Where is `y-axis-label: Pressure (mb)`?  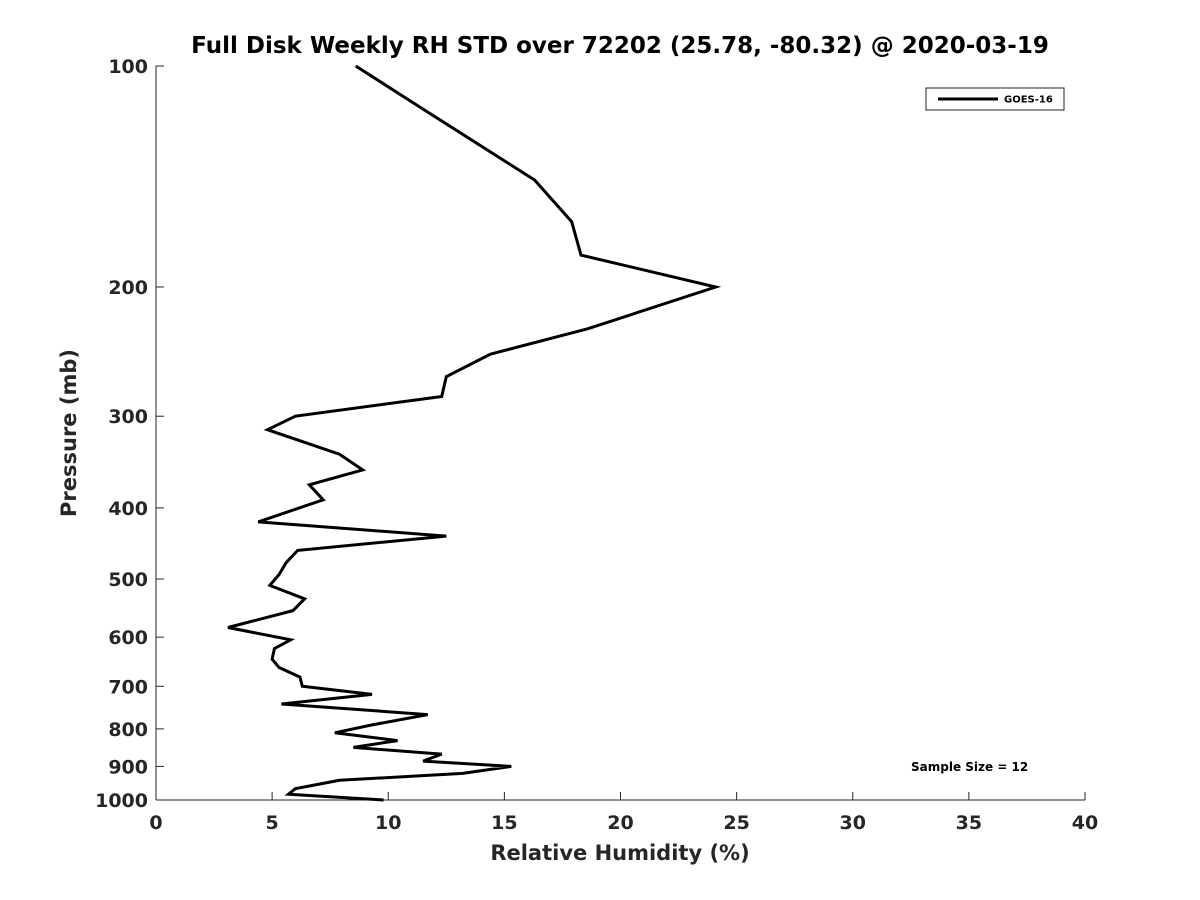 y-axis-label: Pressure (mb) is located at coordinates (69, 433).